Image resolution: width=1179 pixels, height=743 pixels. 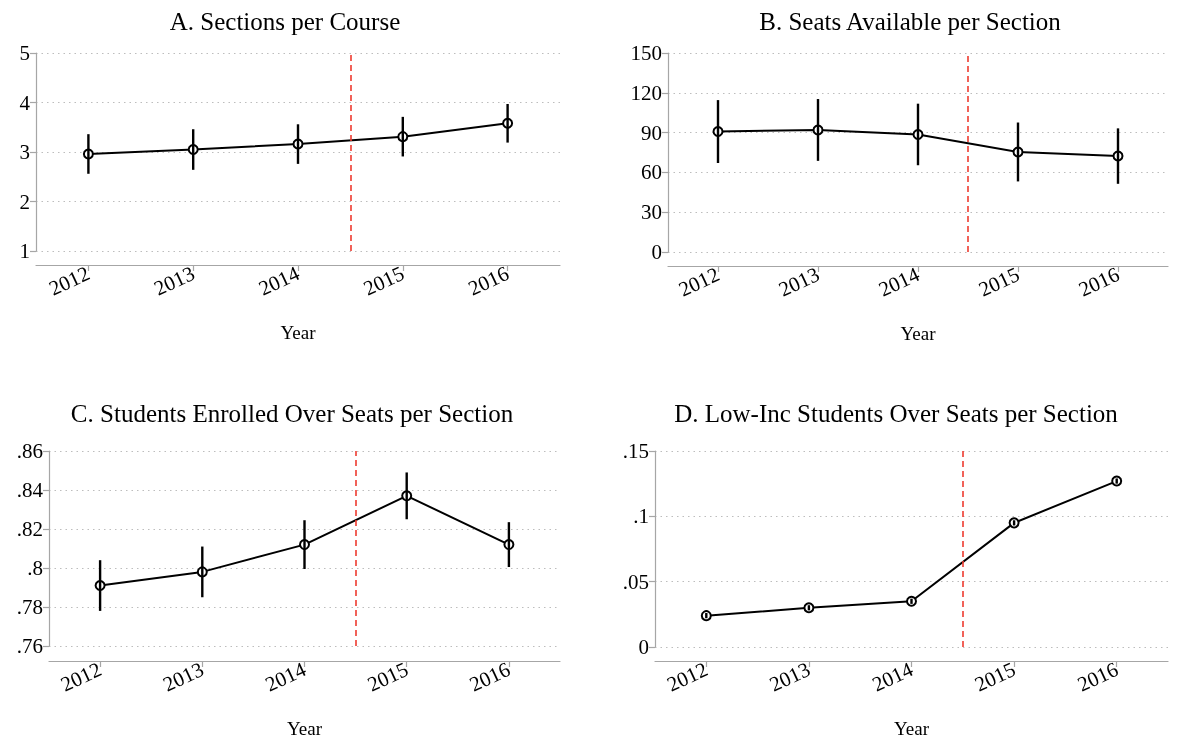 What do you see at coordinates (896, 413) in the screenshot?
I see `chart-title: D. Low-Inc Students Over Seats per Section` at bounding box center [896, 413].